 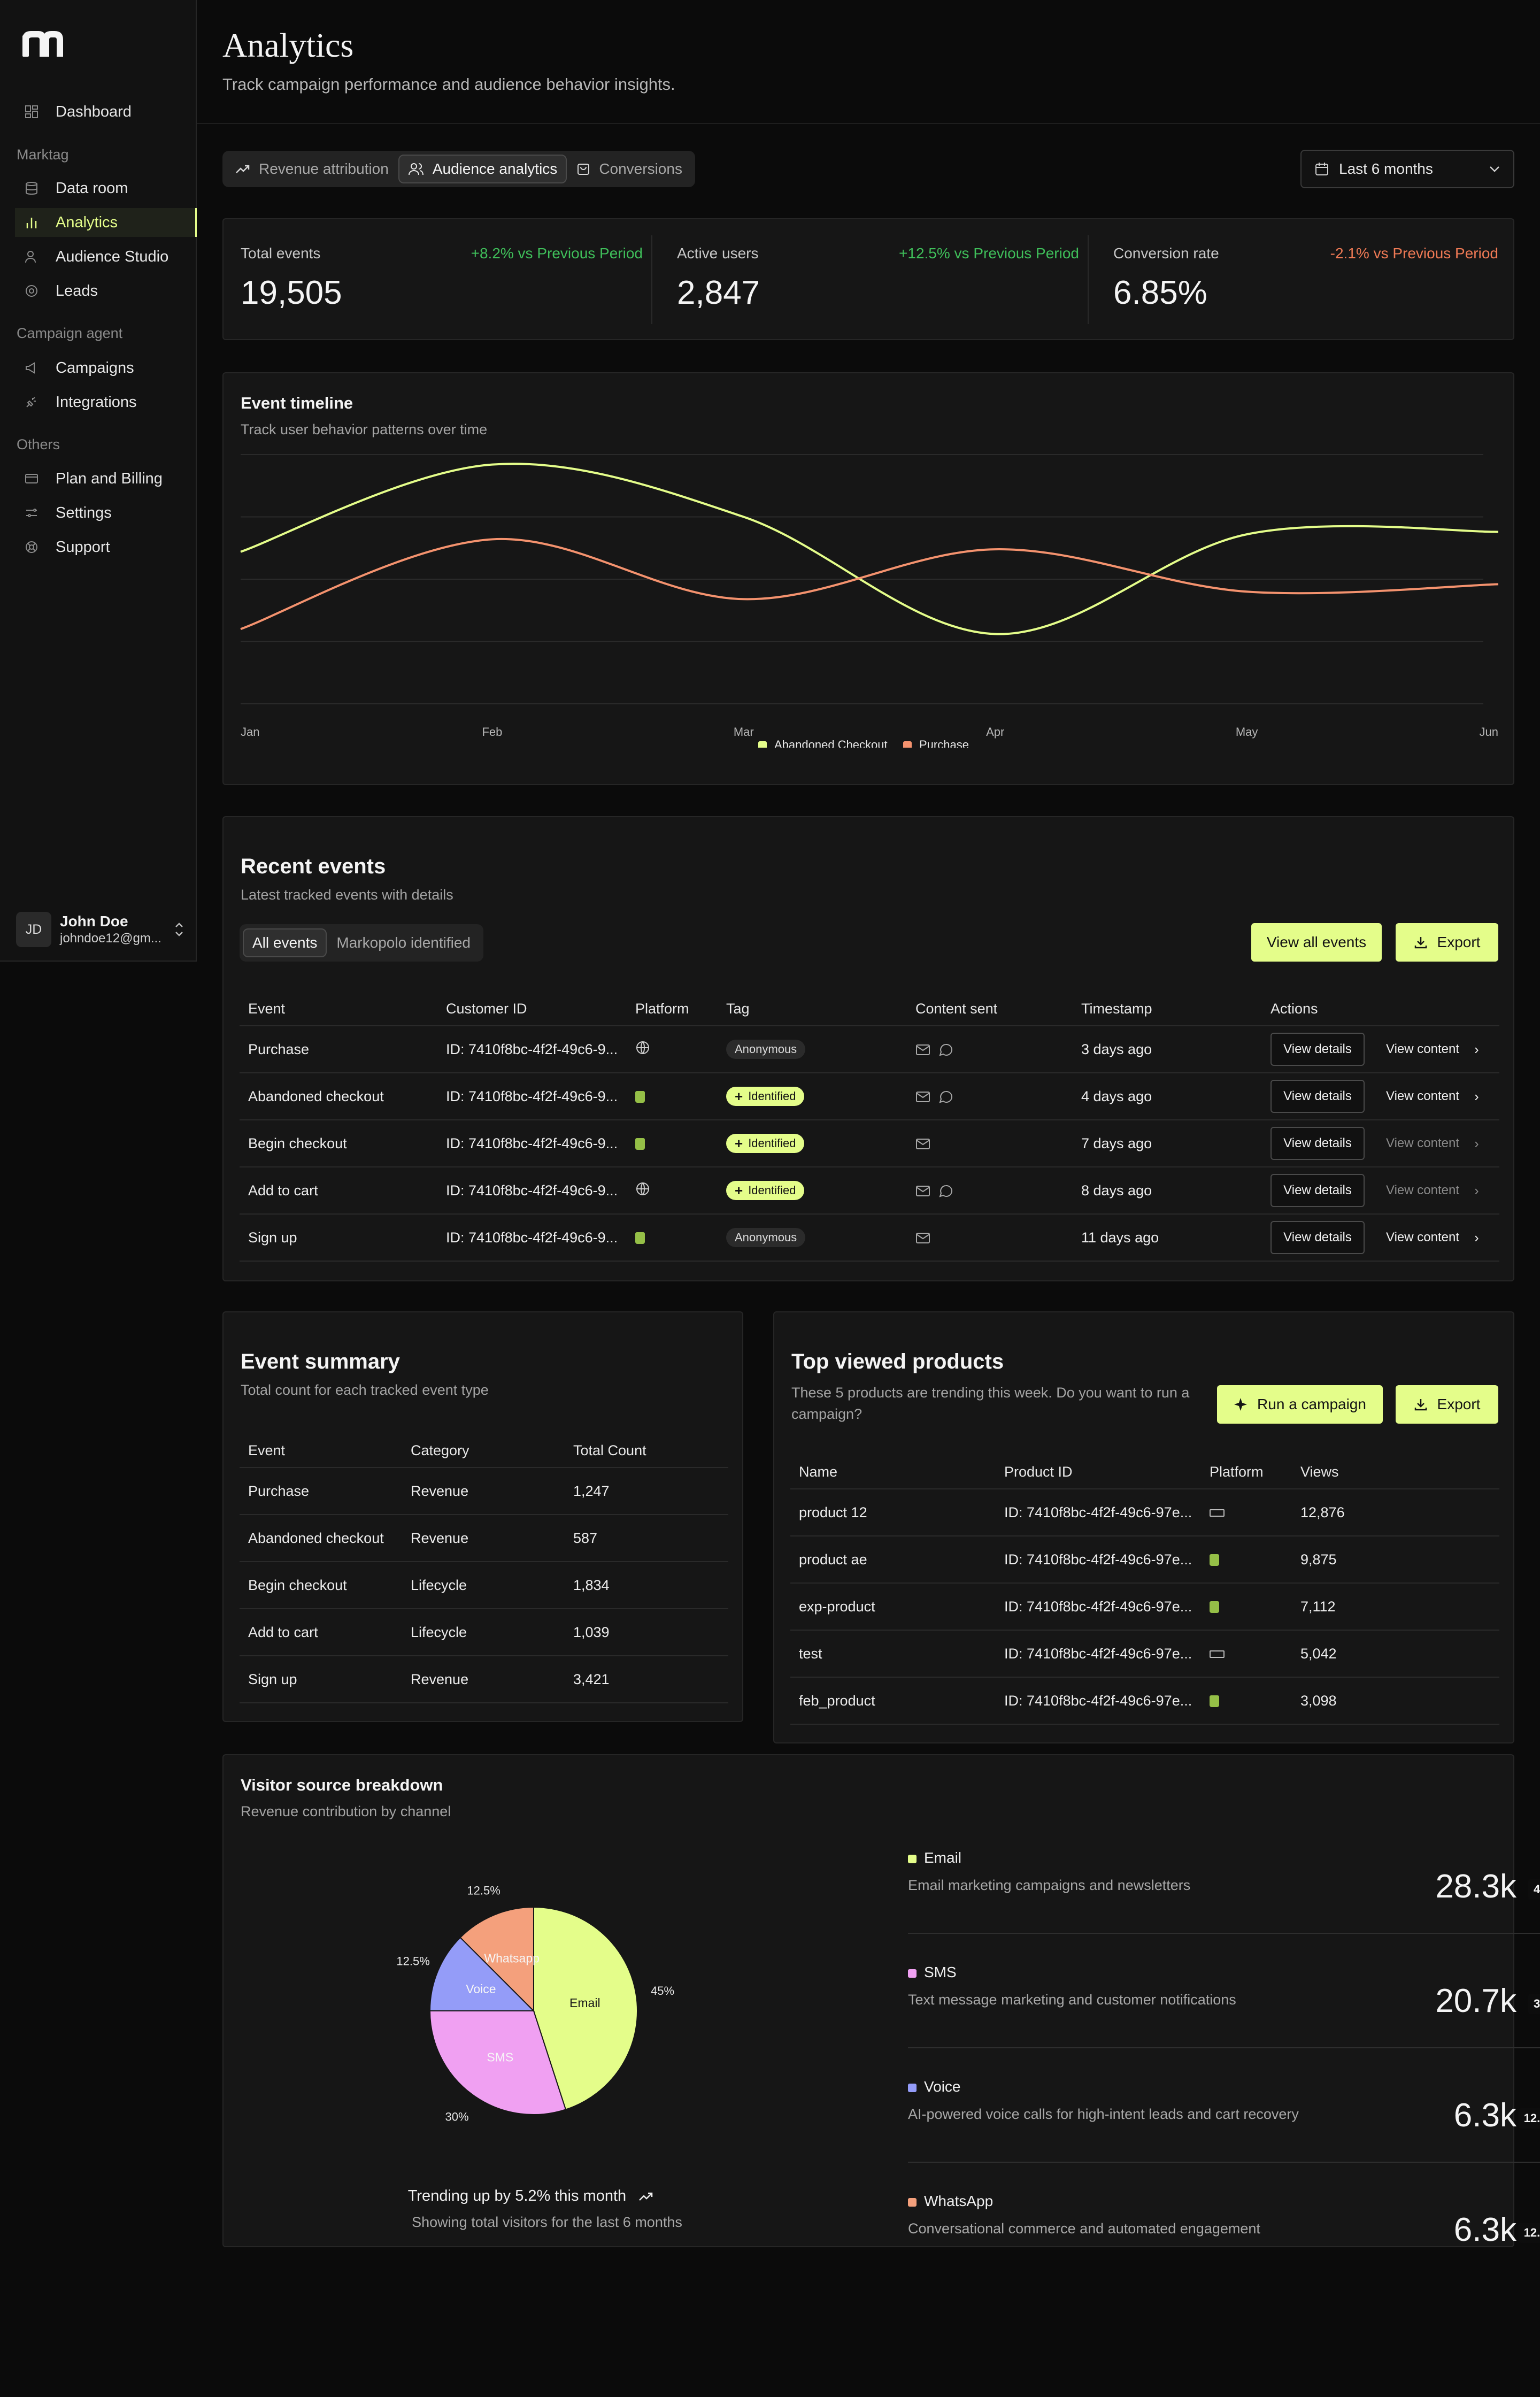 What do you see at coordinates (484, 1632) in the screenshot?
I see `table-row: Add to cart Lifecycle 1,039` at bounding box center [484, 1632].